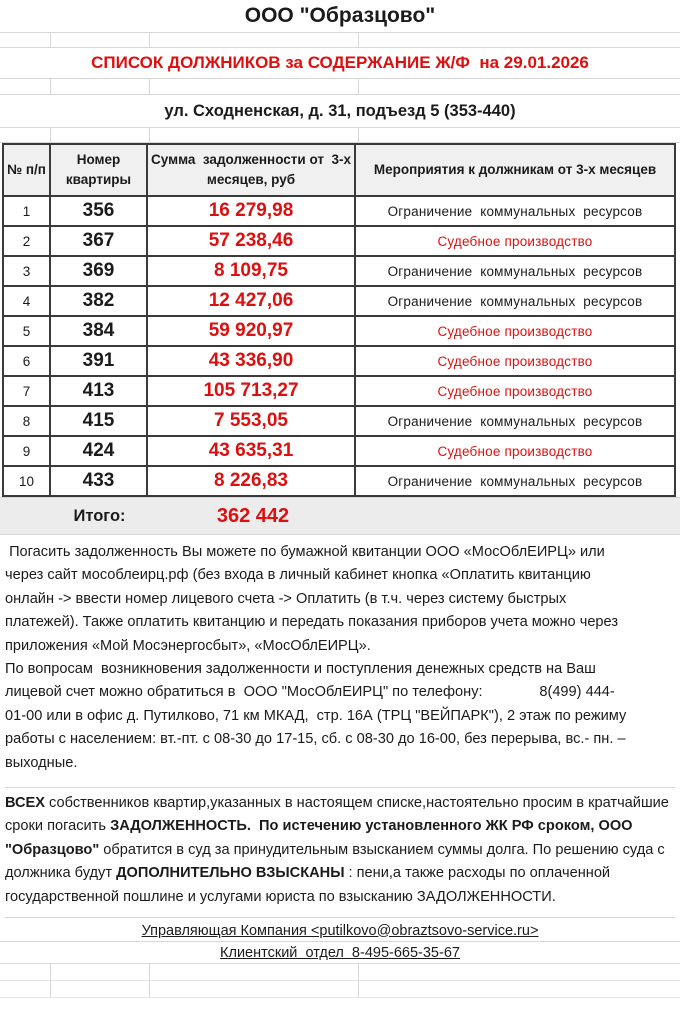 Image resolution: width=680 pixels, height=1024 pixels. What do you see at coordinates (252, 391) in the screenshot?
I see `debt-amount-cell: 105 713,27` at bounding box center [252, 391].